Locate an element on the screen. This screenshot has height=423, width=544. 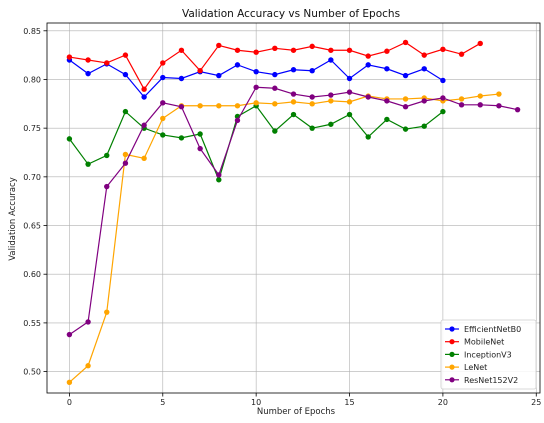
x-tick-label: 0 is located at coordinates (69, 402).